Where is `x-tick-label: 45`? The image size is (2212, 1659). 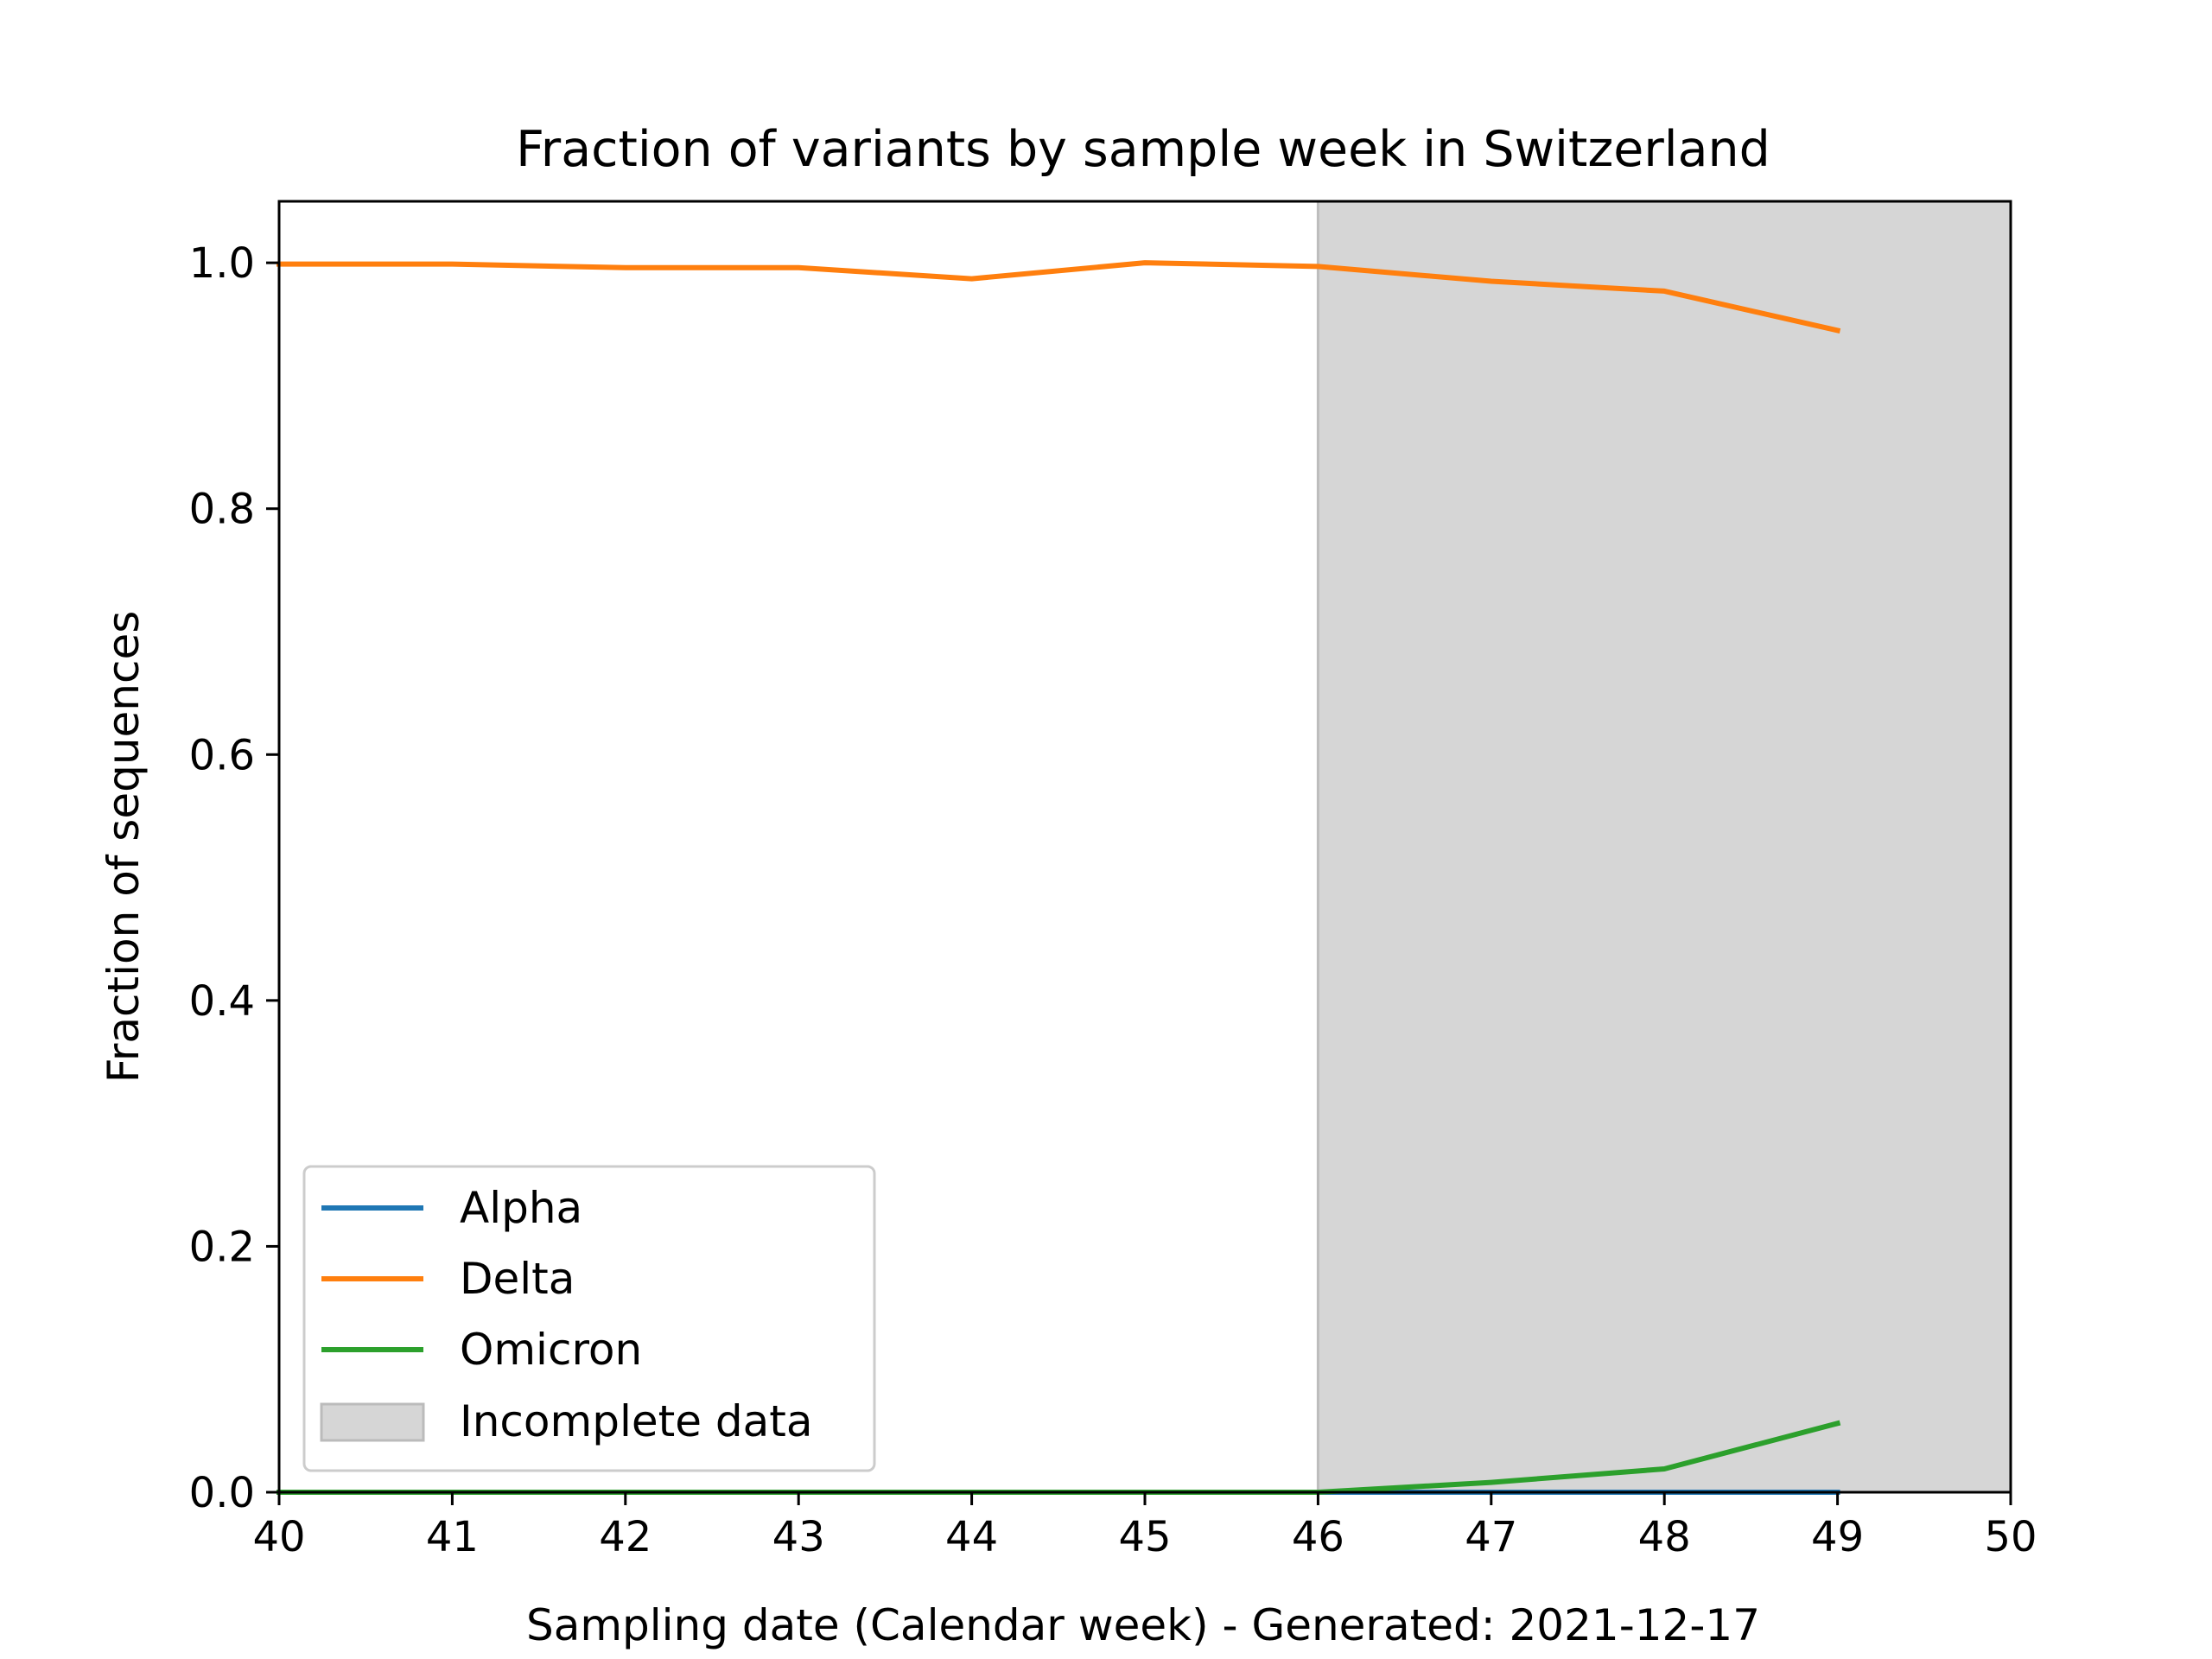
x-tick-label: 45 is located at coordinates (1144, 1537).